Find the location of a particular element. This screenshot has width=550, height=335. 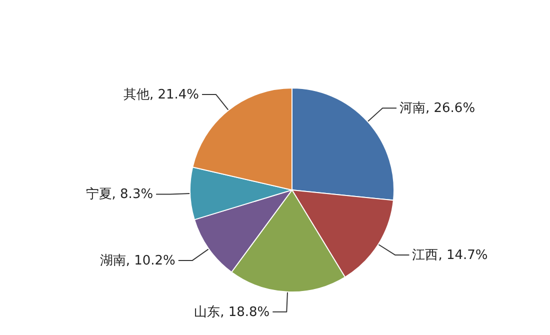

slice-label: 山东, 18.8% is located at coordinates (232, 312).